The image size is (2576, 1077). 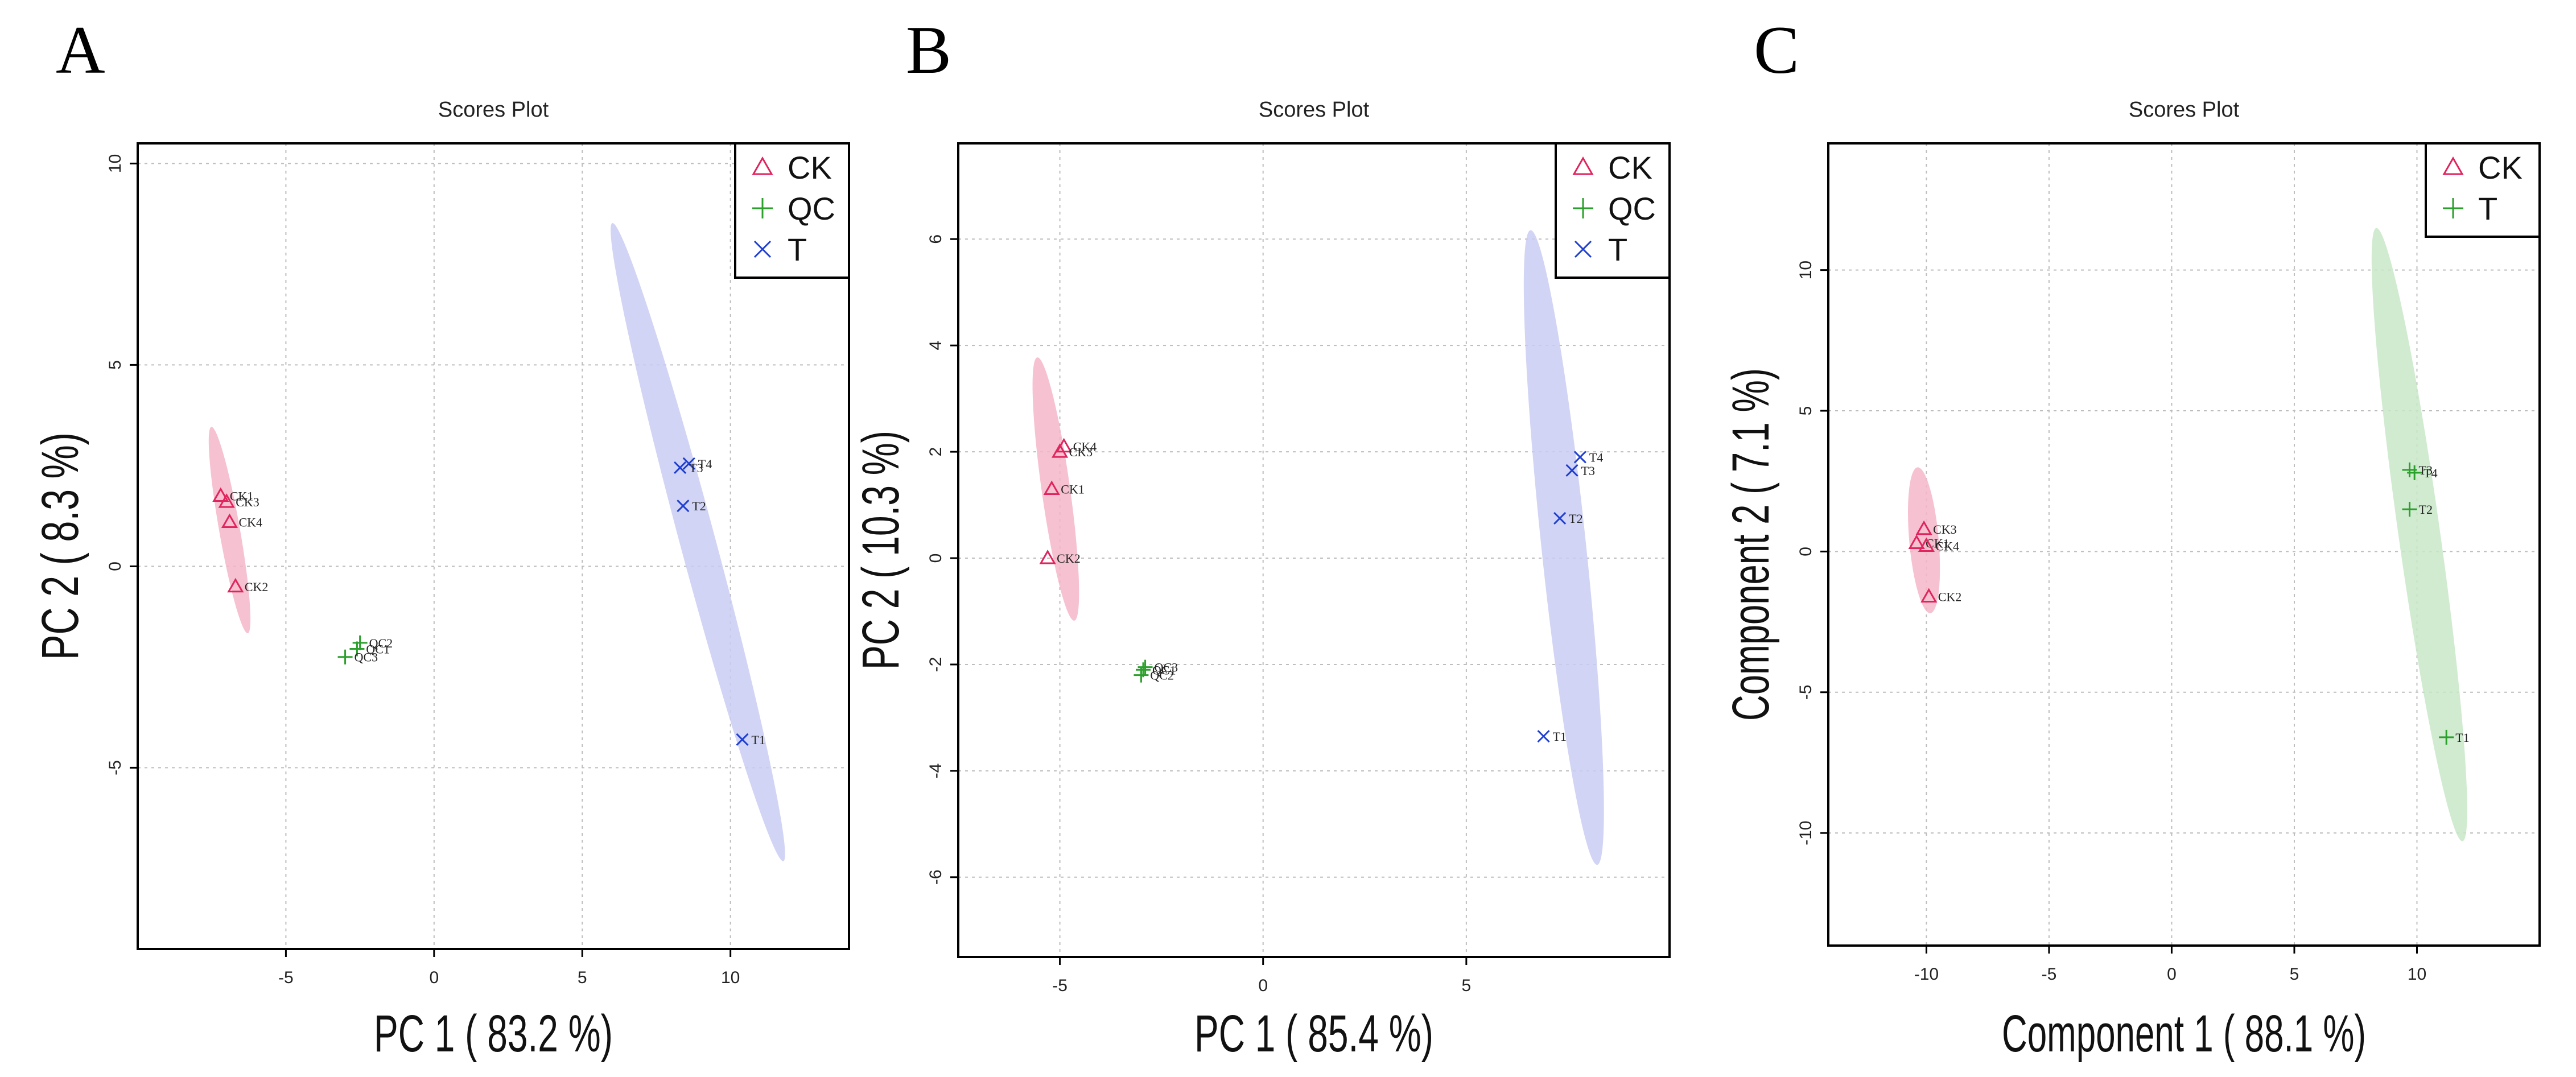 I want to click on y-tick-label: -6, so click(x=935, y=877).